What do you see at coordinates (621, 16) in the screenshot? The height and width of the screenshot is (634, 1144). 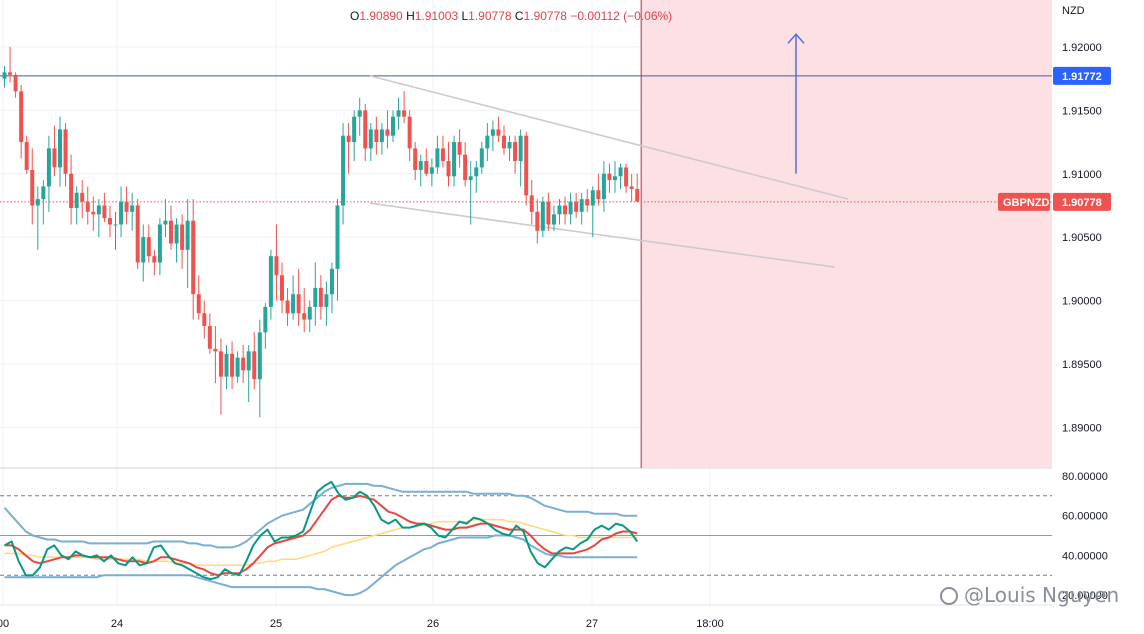 I see `change-value: −0.00112 (−0.06%)` at bounding box center [621, 16].